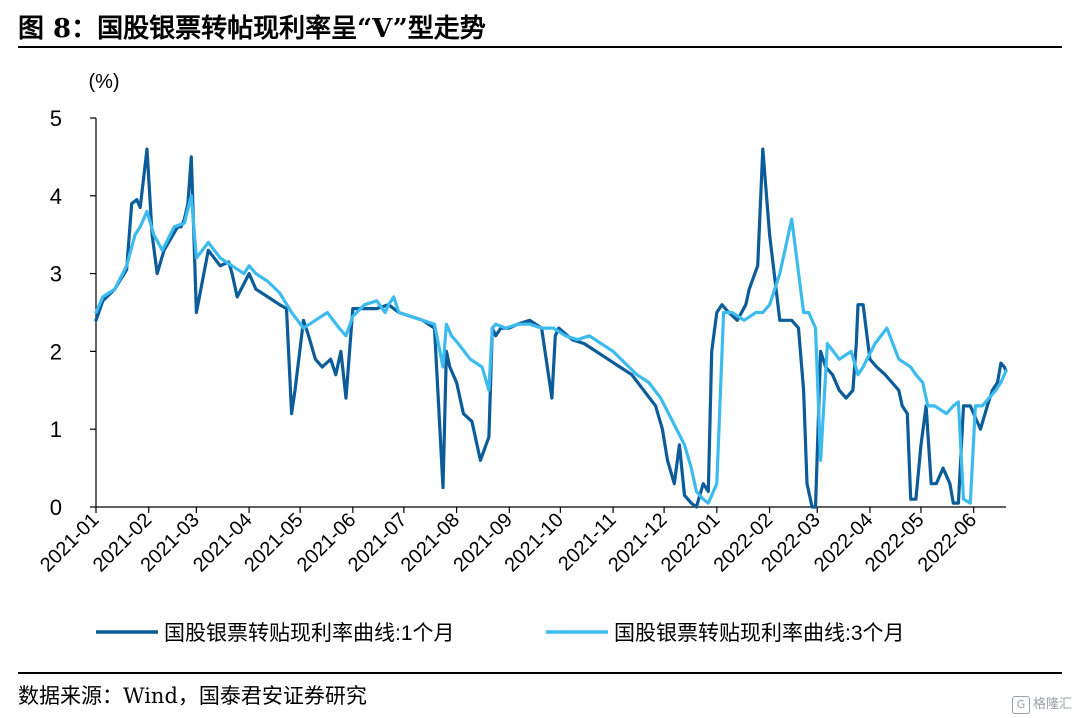 The width and height of the screenshot is (1080, 718). Describe the element at coordinates (56, 507) in the screenshot. I see `y-tick-label: 0` at that location.